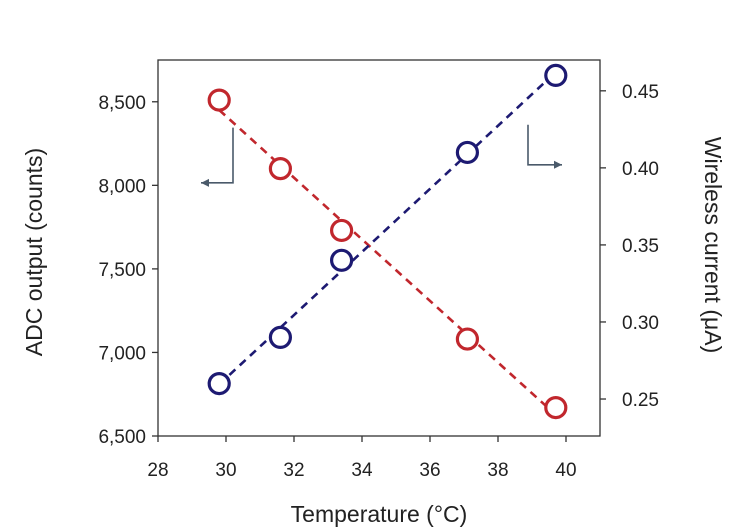  I want to click on left-y-tick-label: 8,000, so click(122, 186).